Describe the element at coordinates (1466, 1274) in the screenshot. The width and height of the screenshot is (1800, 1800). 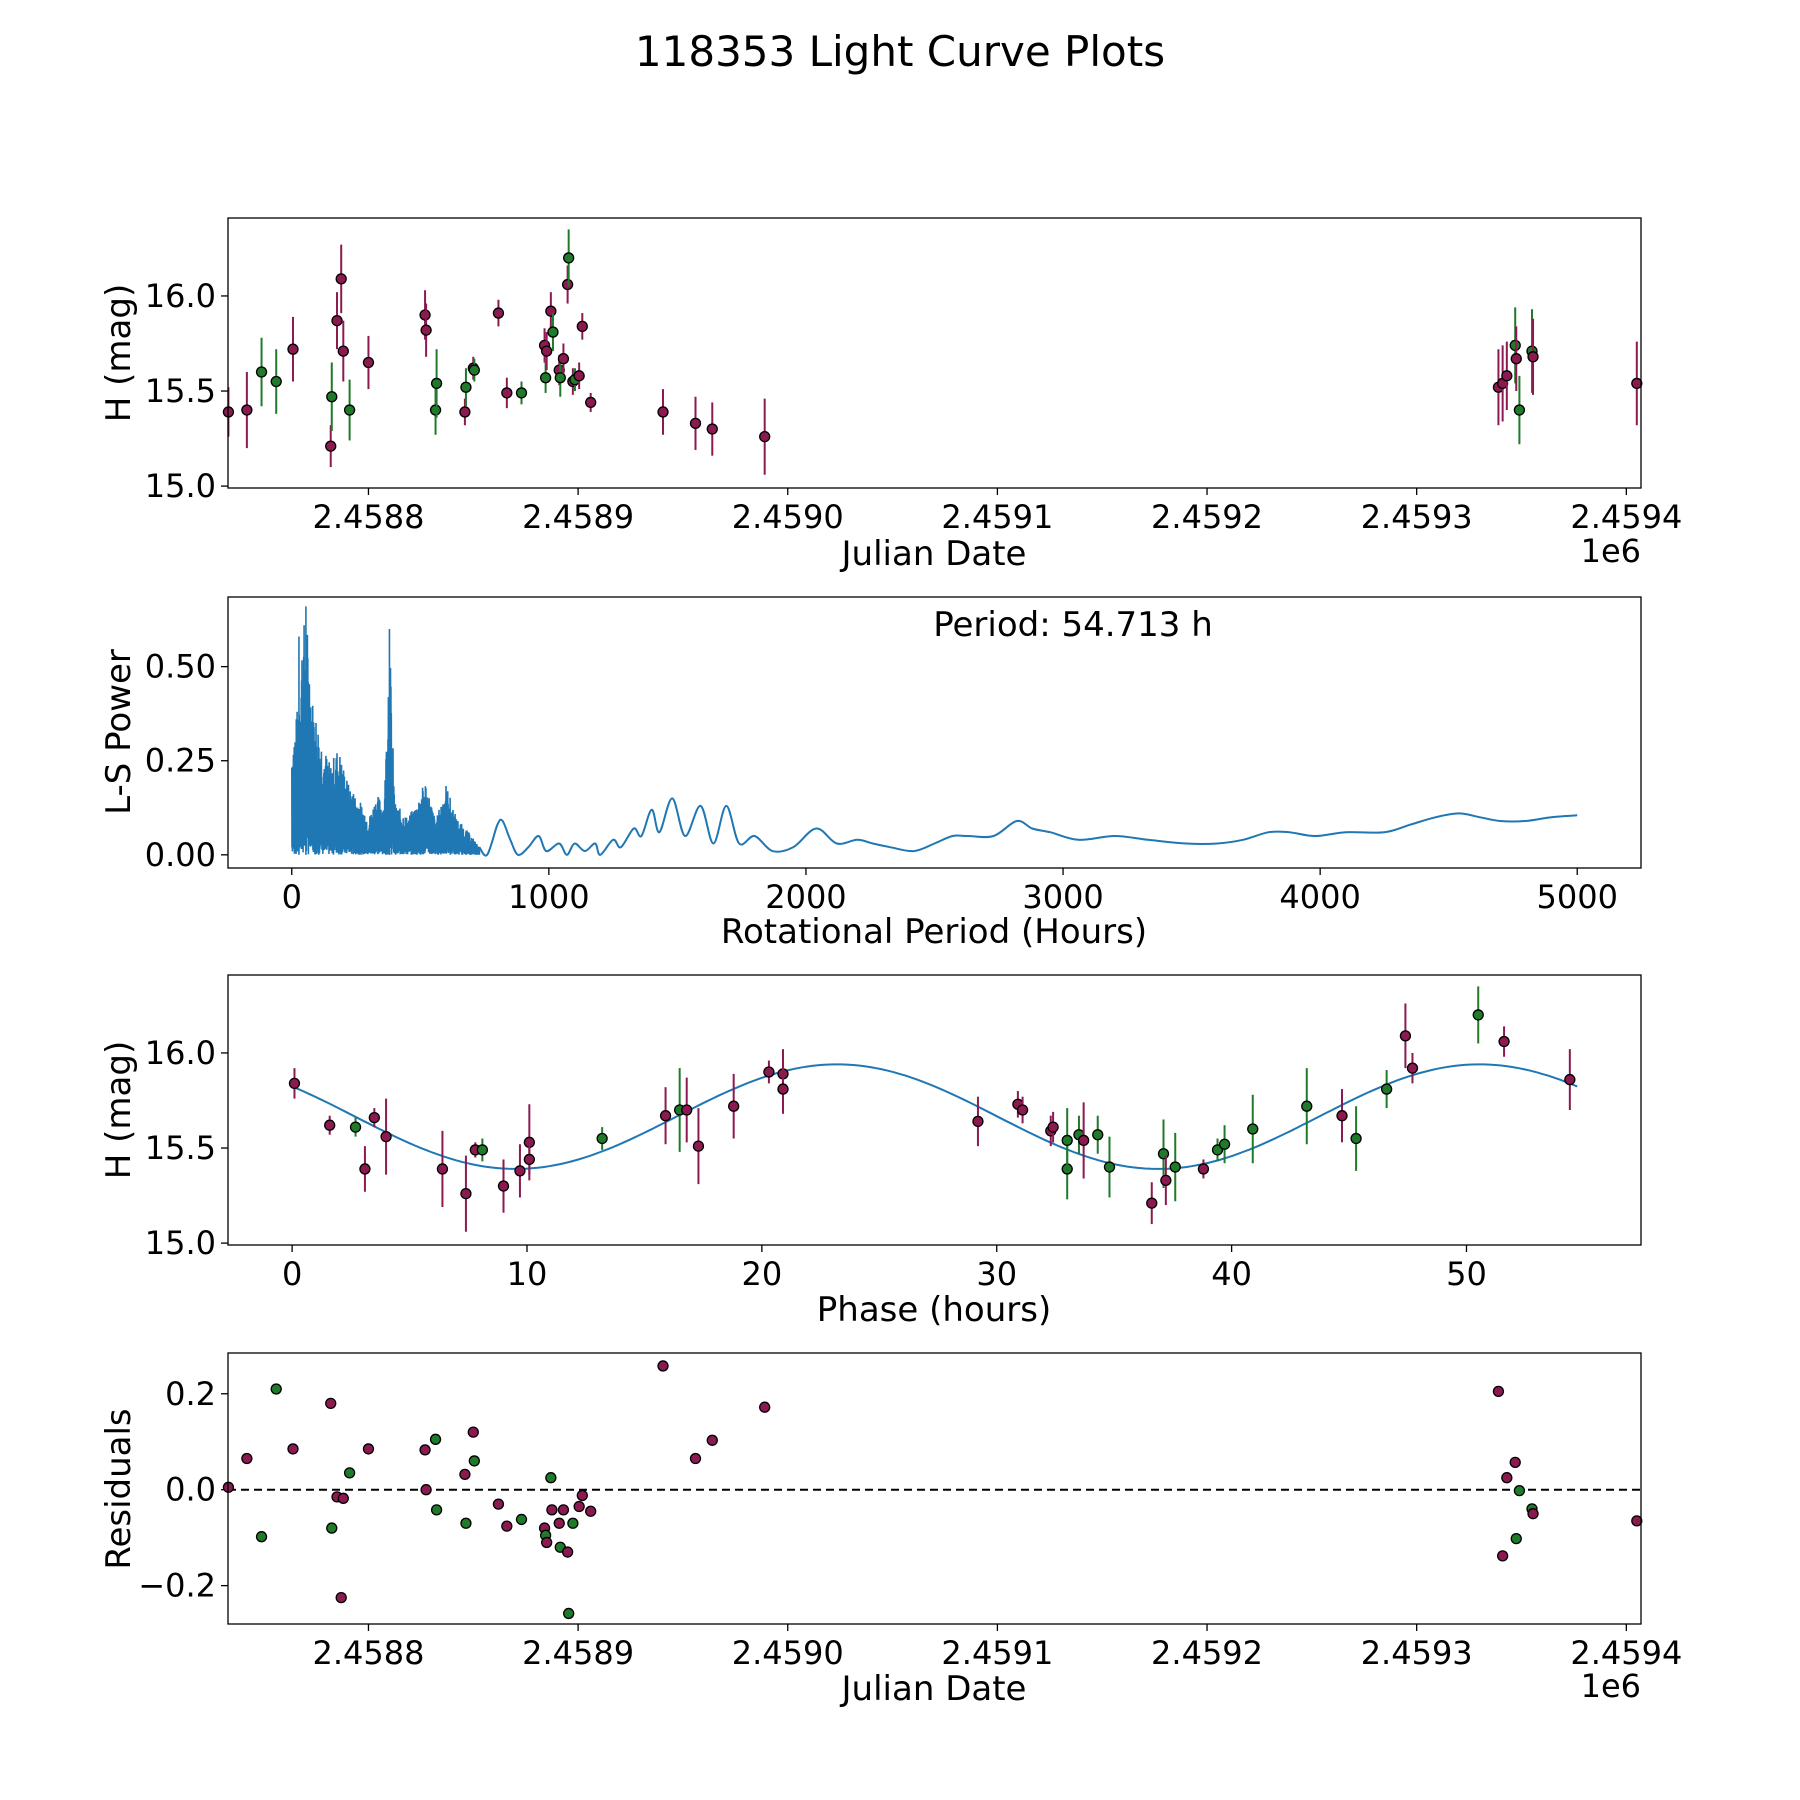
I see `phase-xtick-label: 50` at that location.